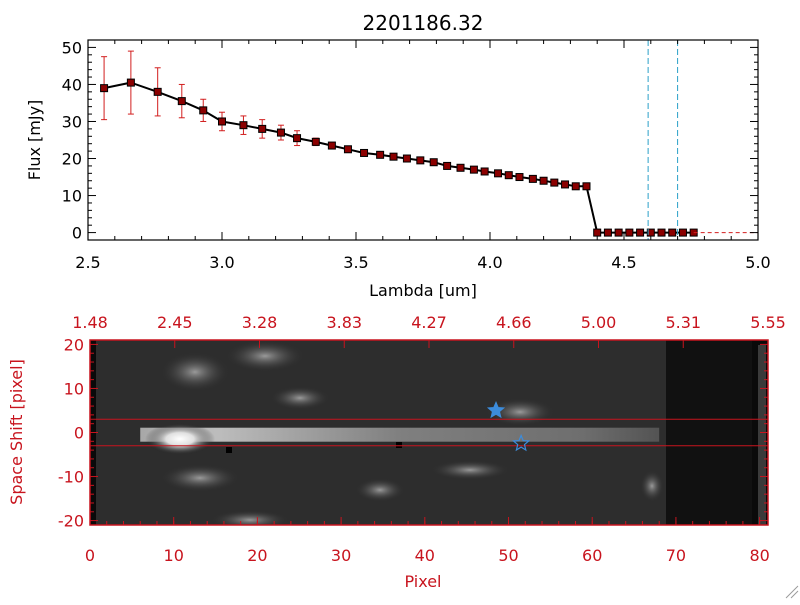 This screenshot has width=800, height=605. What do you see at coordinates (355, 262) in the screenshot?
I see `x-tick-label: 3.5` at bounding box center [355, 262].